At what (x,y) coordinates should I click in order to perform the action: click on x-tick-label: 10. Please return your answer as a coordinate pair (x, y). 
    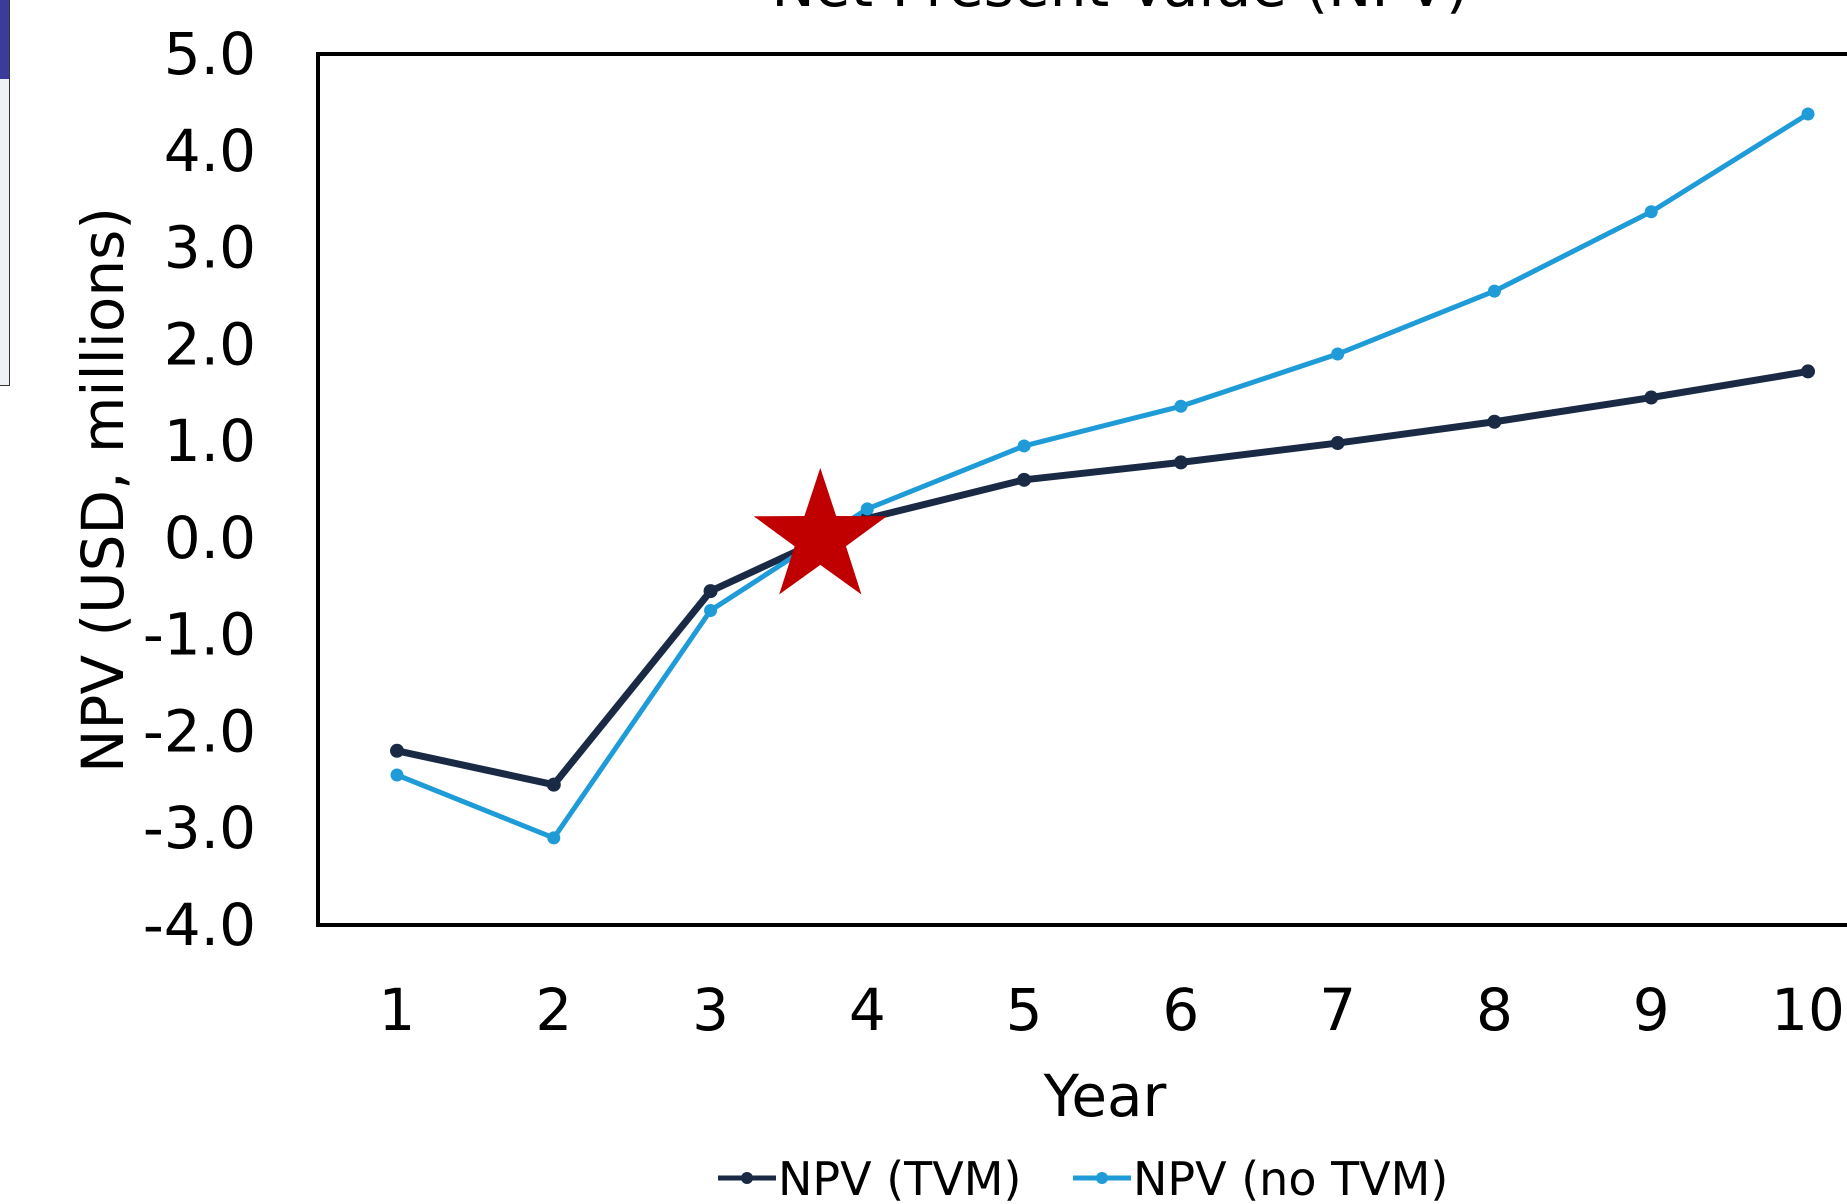
    Looking at the image, I should click on (1808, 1010).